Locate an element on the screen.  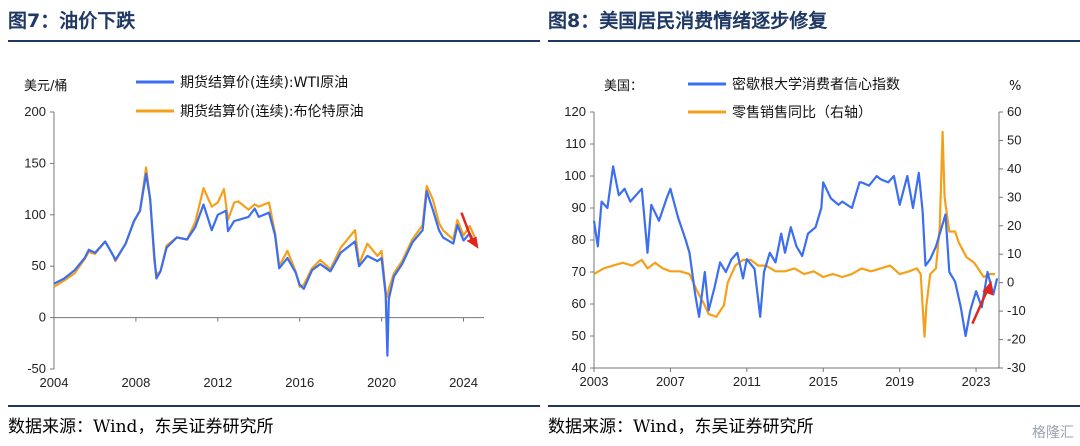
x-tick-label: 2004 is located at coordinates (54, 382).